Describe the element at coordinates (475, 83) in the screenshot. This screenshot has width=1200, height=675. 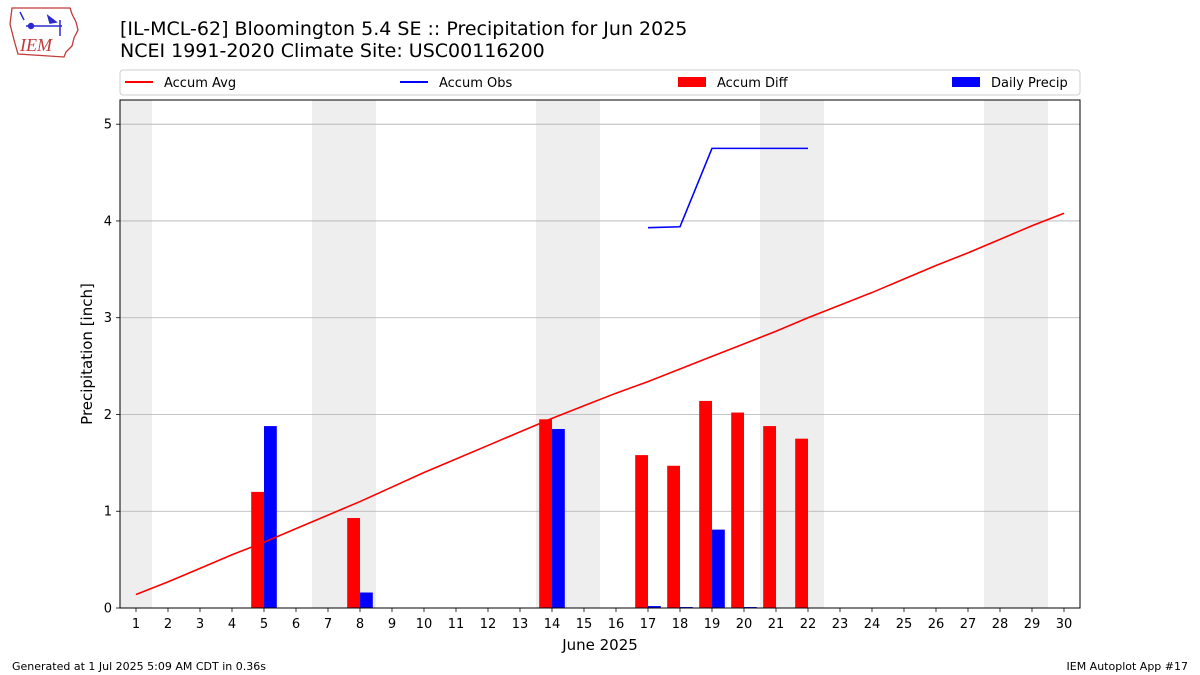
I see `legend-label-obs: Accum Obs` at that location.